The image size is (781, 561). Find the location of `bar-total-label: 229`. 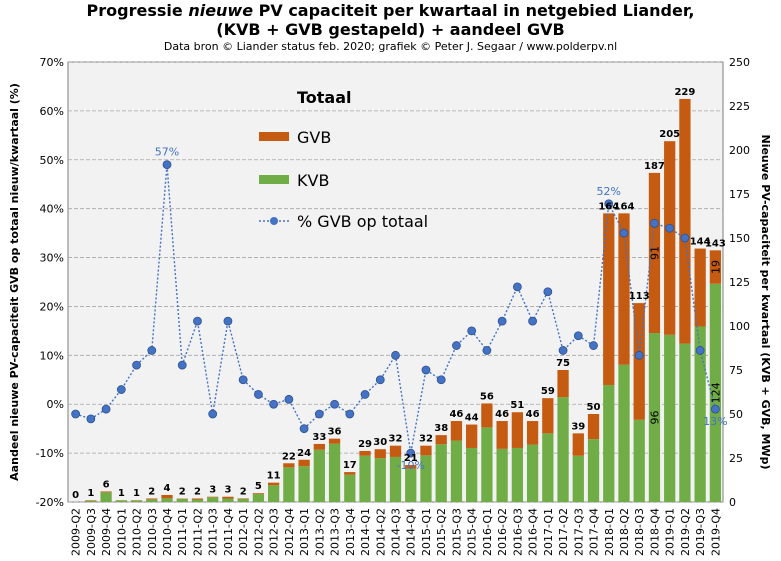

bar-total-label: 229 is located at coordinates (684, 92).